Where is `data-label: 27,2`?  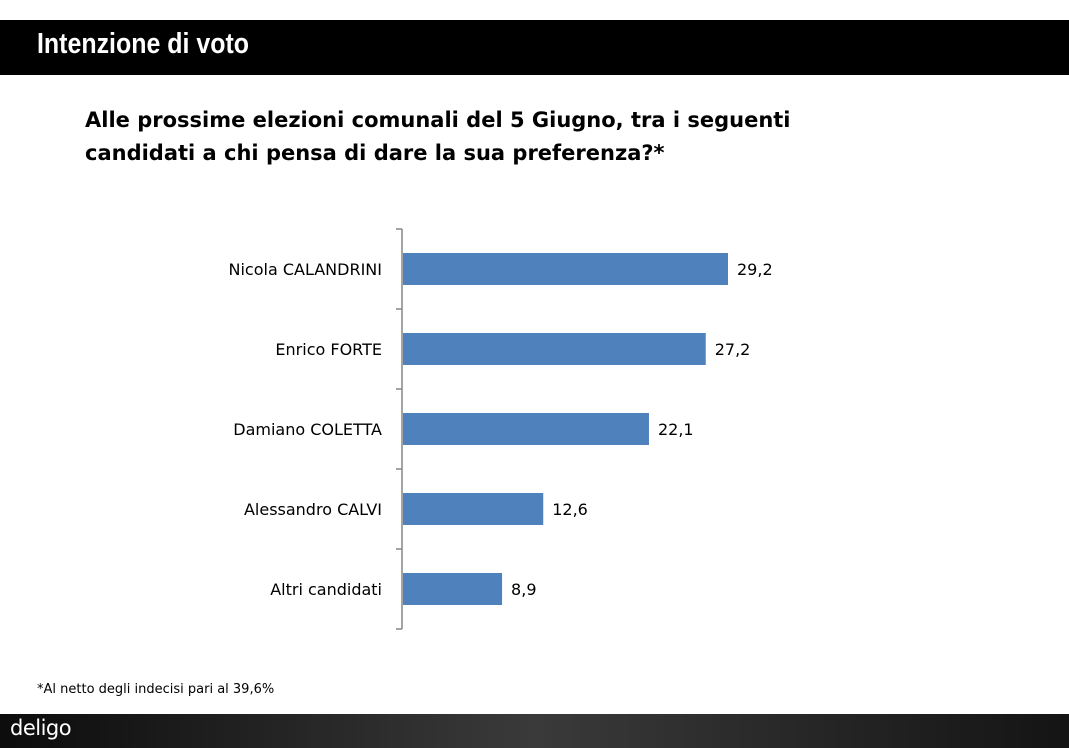
data-label: 27,2 is located at coordinates (733, 349).